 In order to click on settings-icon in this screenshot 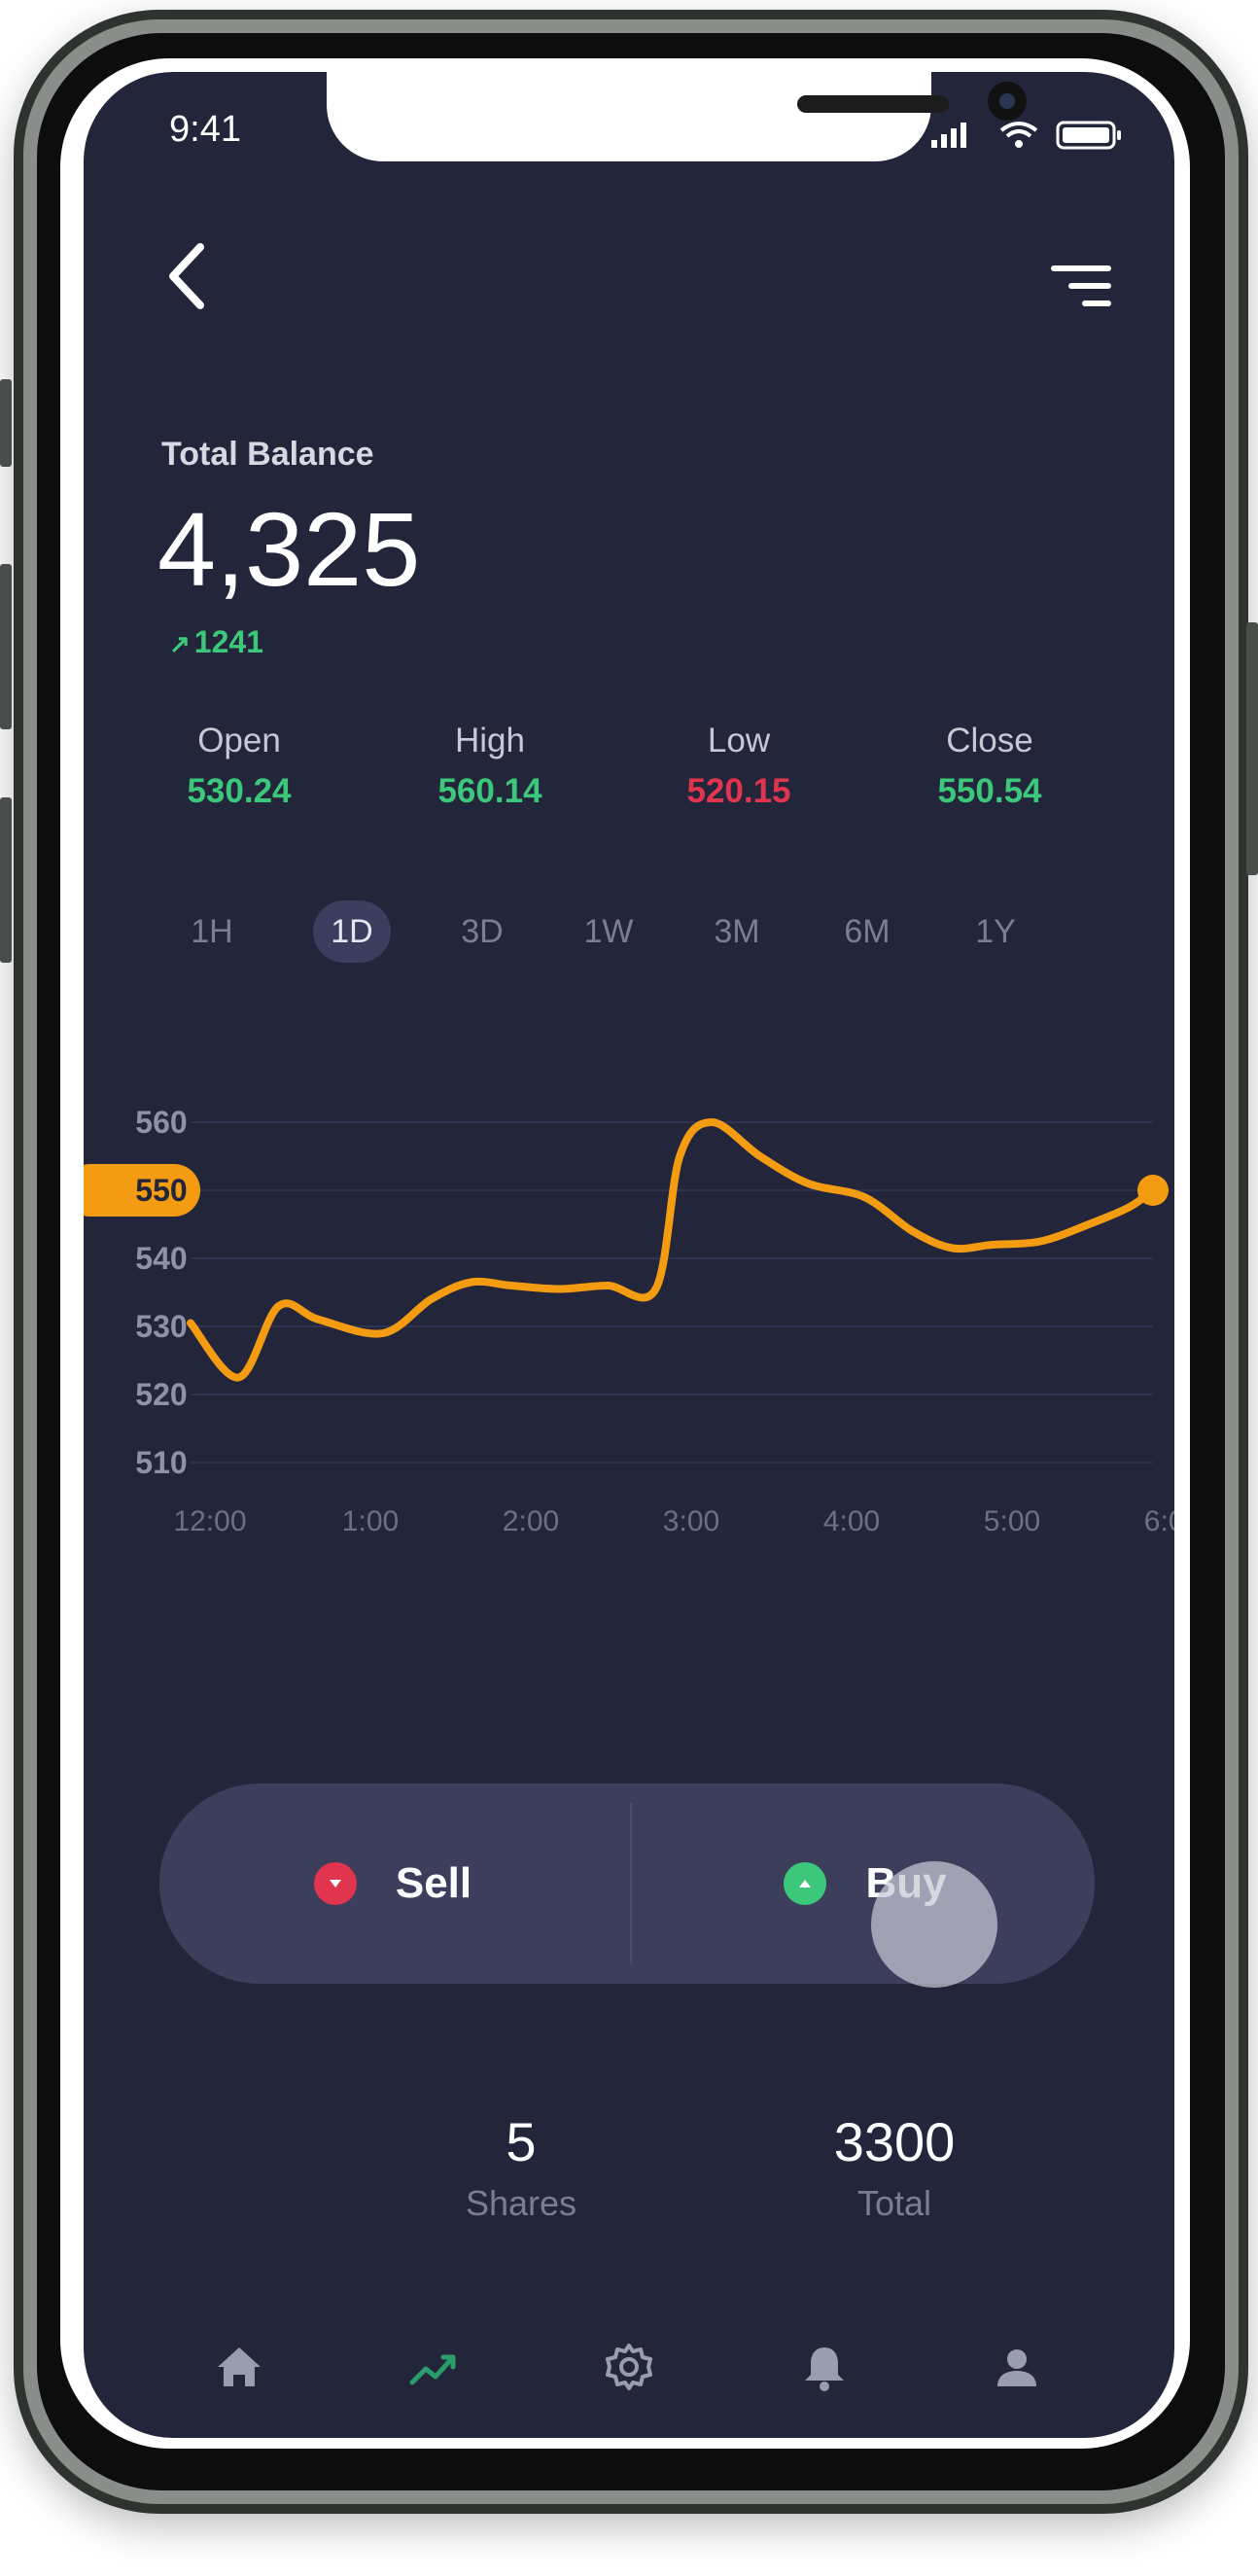, I will do `click(629, 2367)`.